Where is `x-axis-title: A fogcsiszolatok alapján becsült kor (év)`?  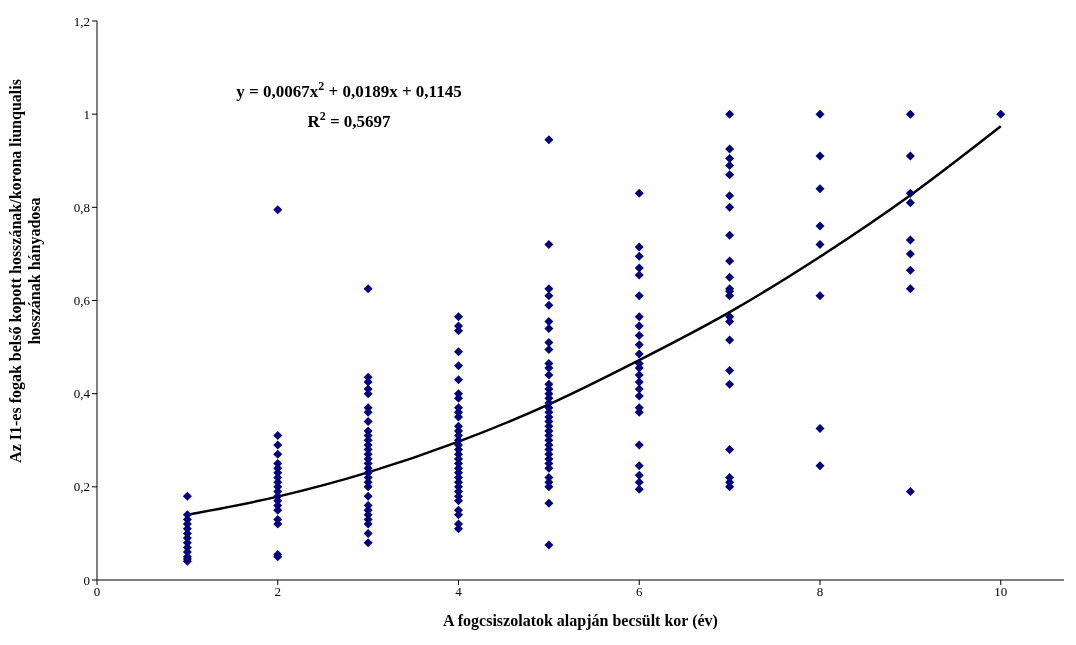
x-axis-title: A fogcsiszolatok alapján becsült kor (év) is located at coordinates (580, 621).